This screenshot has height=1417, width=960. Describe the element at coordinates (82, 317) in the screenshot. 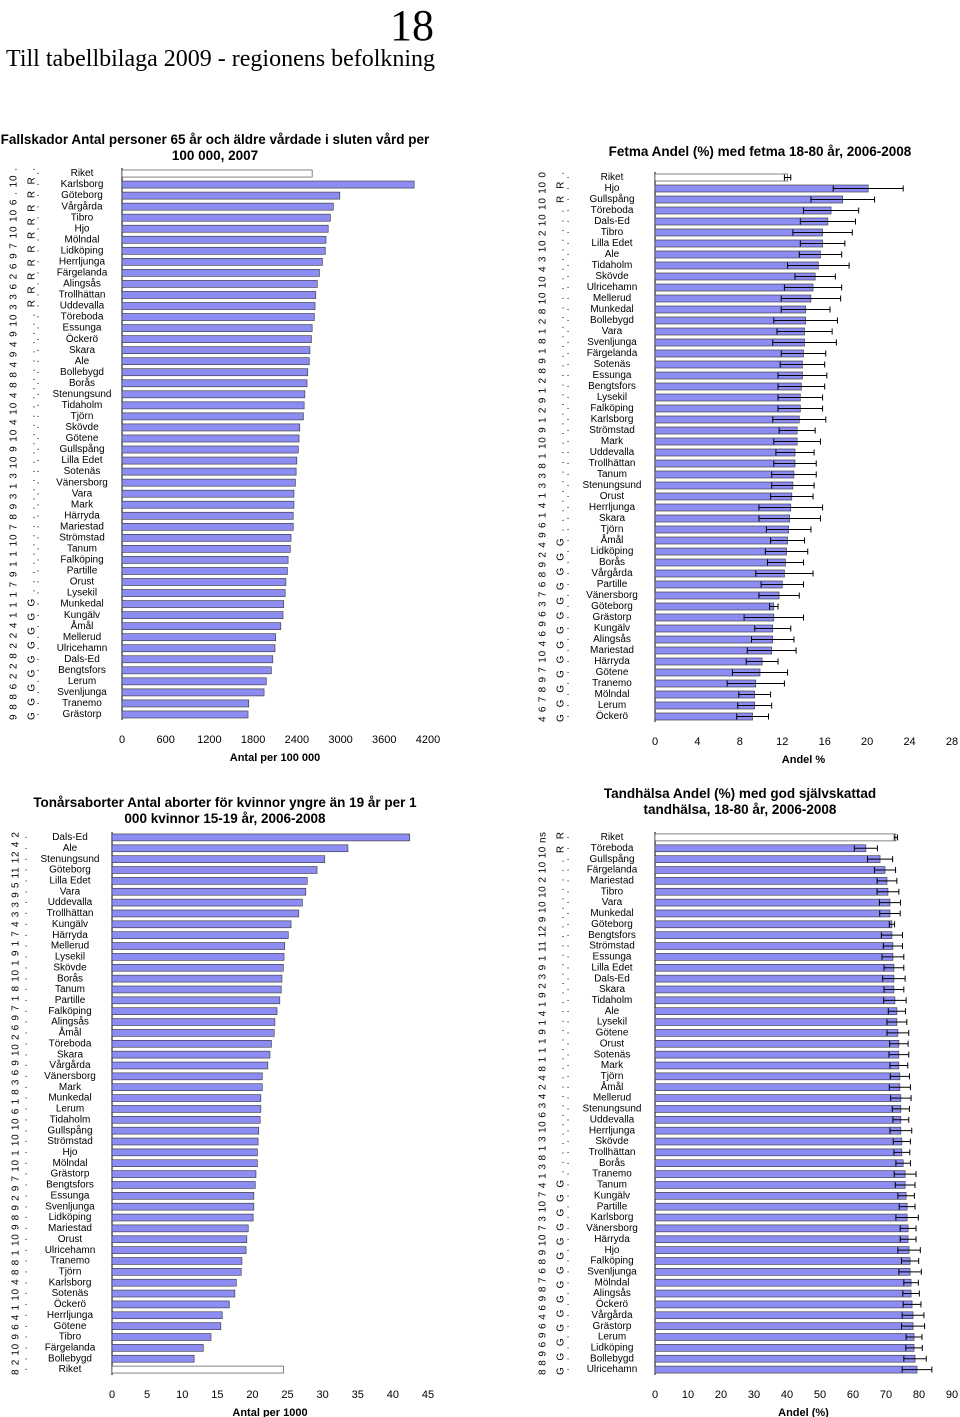

I see `category-label: Töreboda` at that location.